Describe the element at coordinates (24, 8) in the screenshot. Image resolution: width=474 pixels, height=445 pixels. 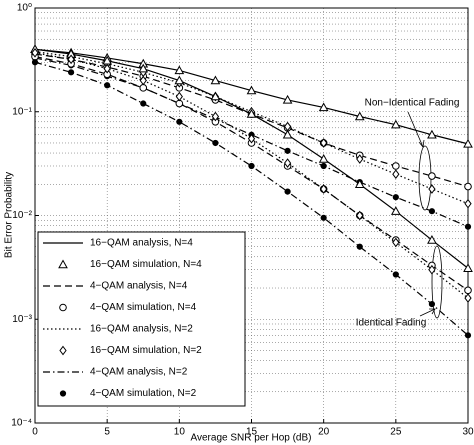
I see `y-tick-label: 10⁰` at that location.